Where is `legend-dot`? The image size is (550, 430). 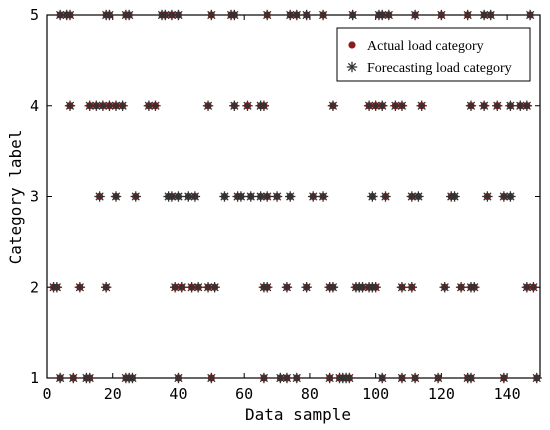
legend-dot is located at coordinates (352, 45).